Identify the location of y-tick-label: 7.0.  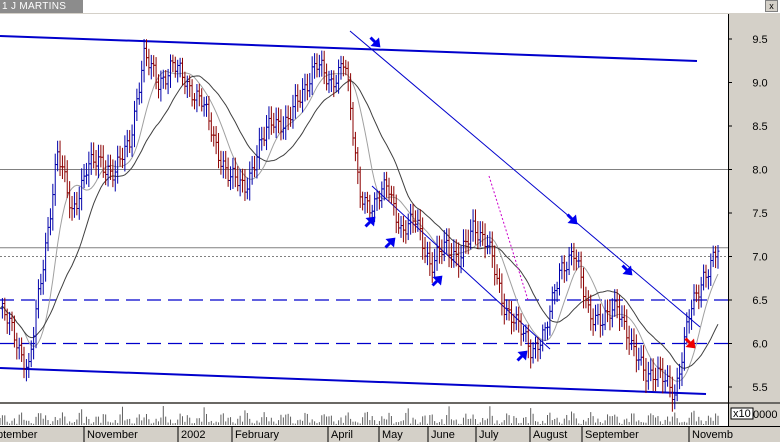
(759, 258).